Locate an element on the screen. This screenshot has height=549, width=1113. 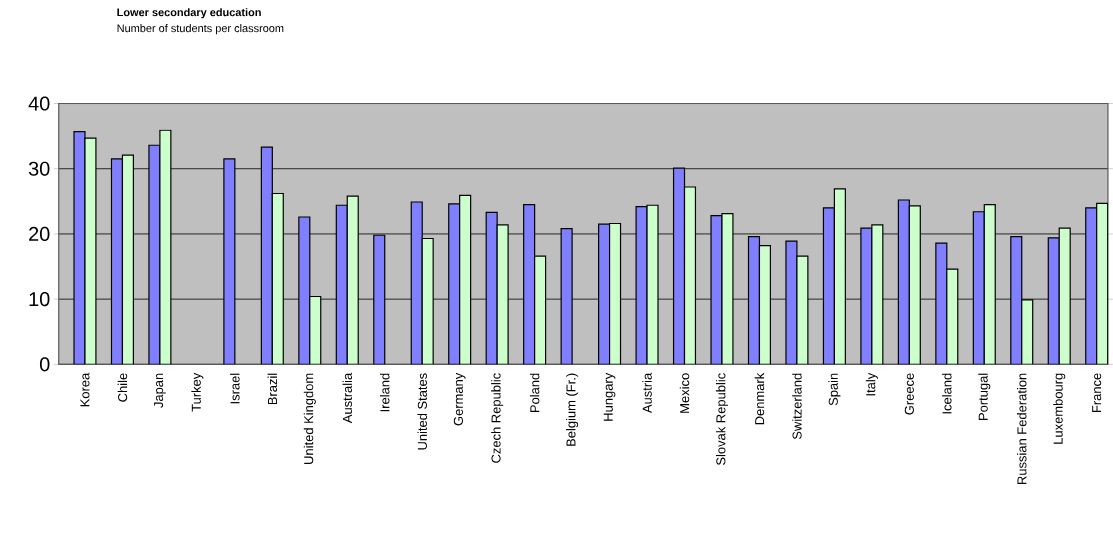
y-tick-label: 20 is located at coordinates (39, 233).